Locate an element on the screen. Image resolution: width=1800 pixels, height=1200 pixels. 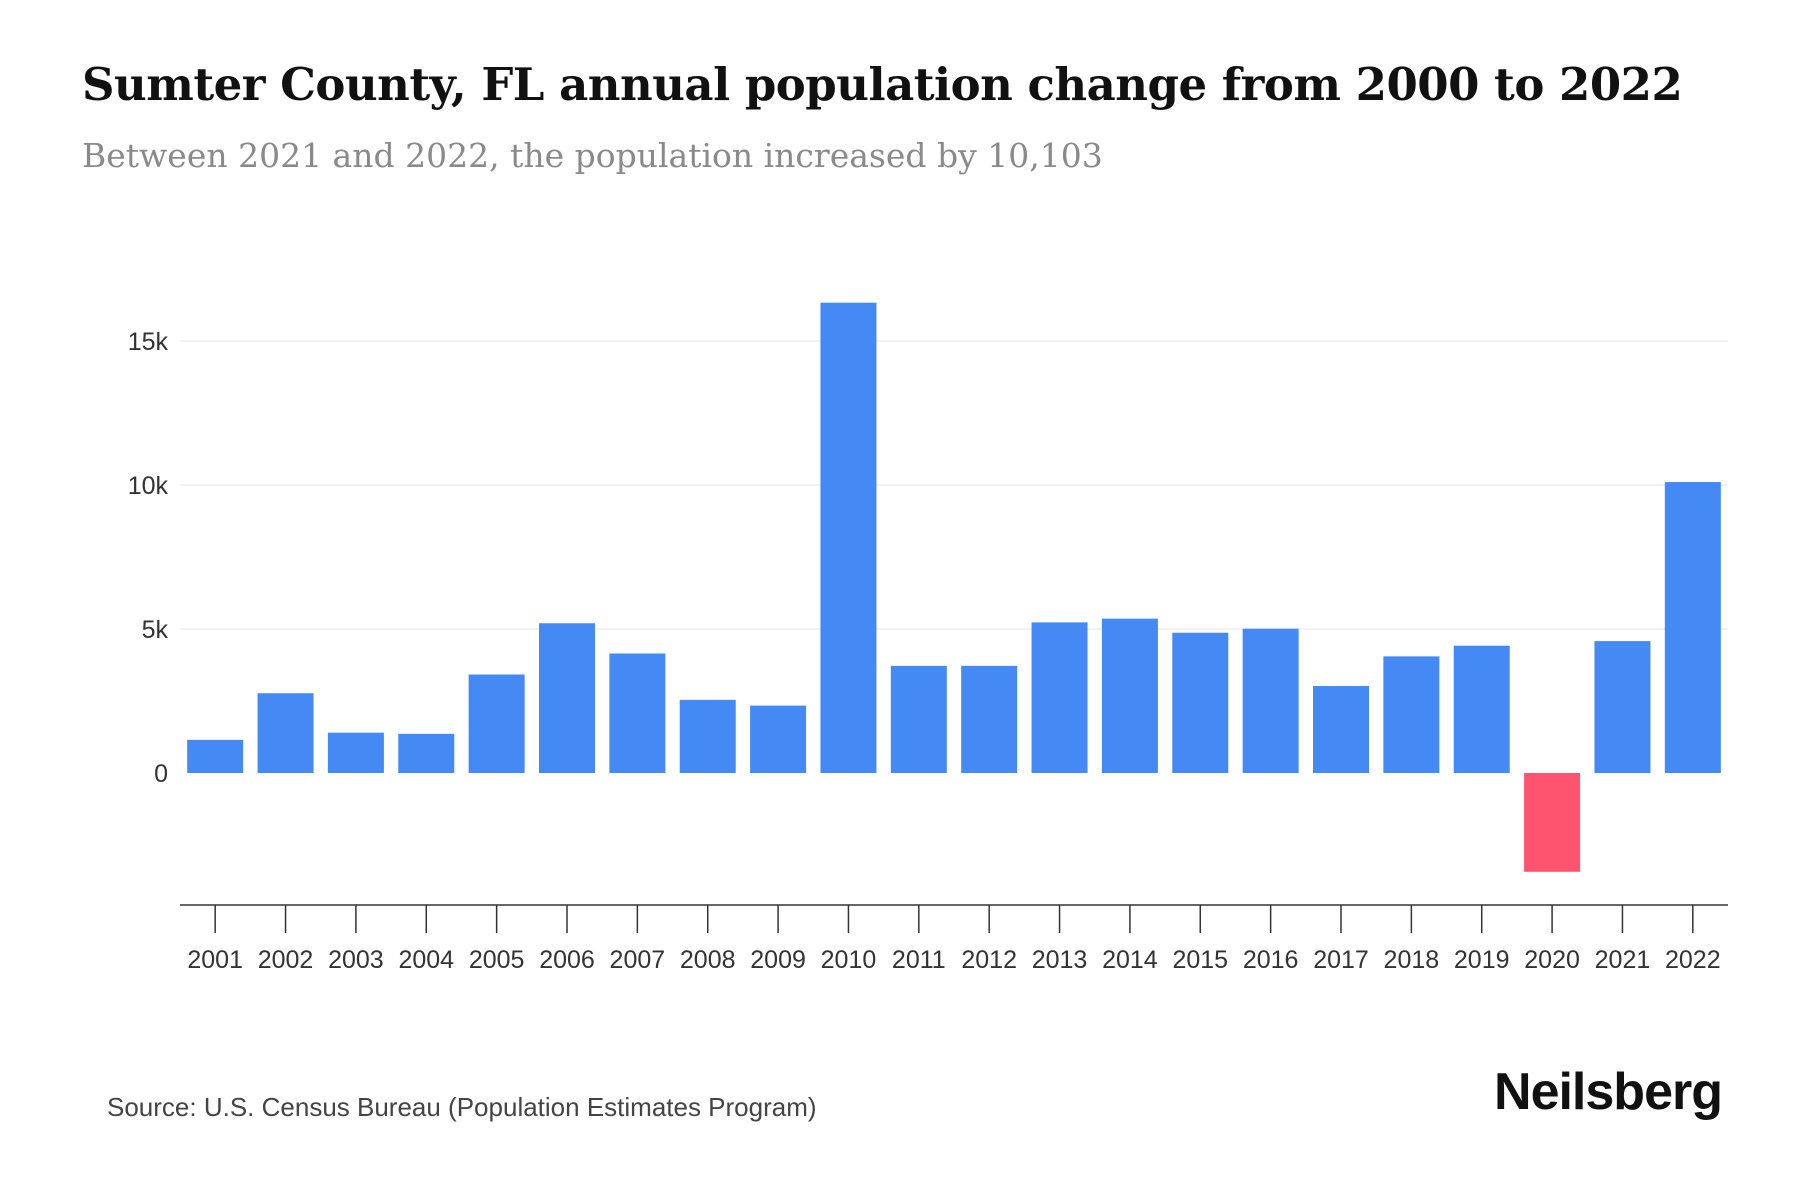
x-tick-label-2007: 2007 is located at coordinates (638, 960).